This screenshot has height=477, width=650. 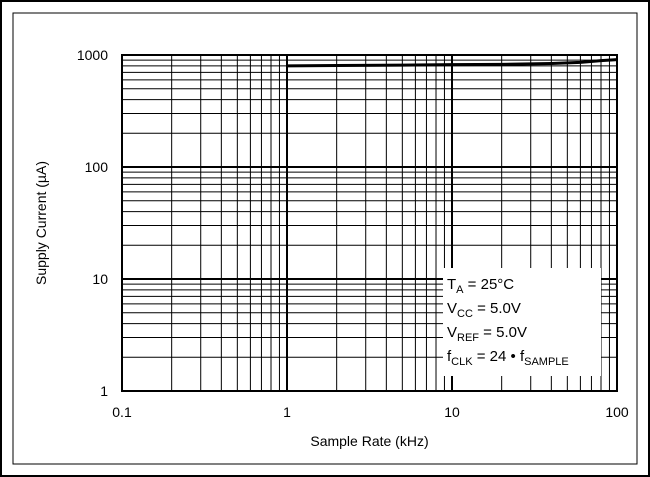 I want to click on annotation-vcc: VCC = 5.0V, so click(x=484, y=310).